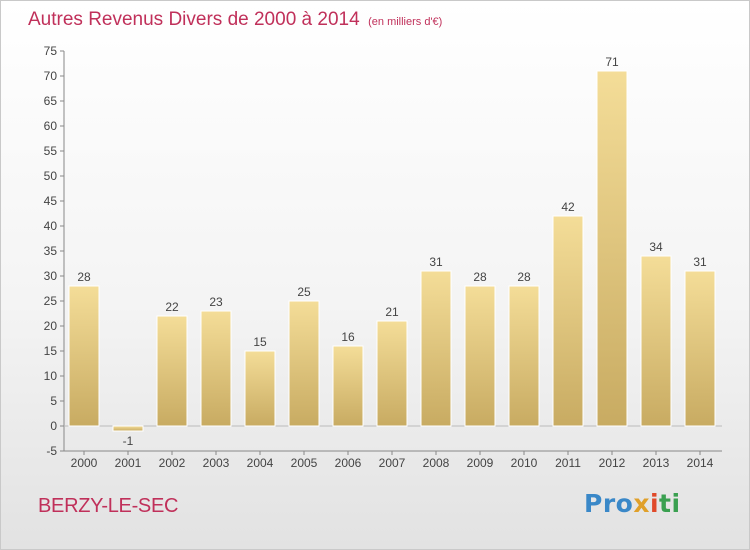 The height and width of the screenshot is (550, 750). What do you see at coordinates (568, 207) in the screenshot?
I see `data-label: 42` at bounding box center [568, 207].